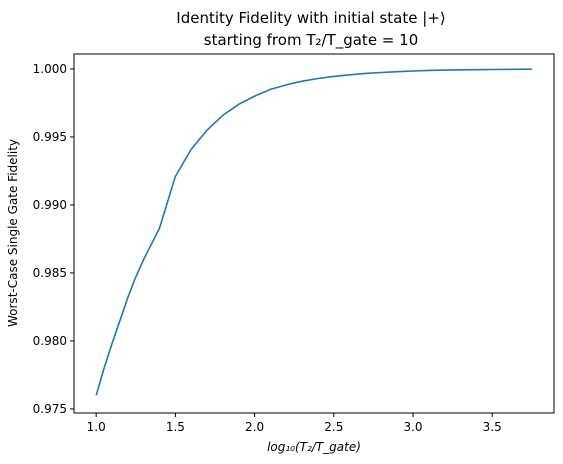  Describe the element at coordinates (50, 341) in the screenshot. I see `y-tick-label: 0.980` at that location.